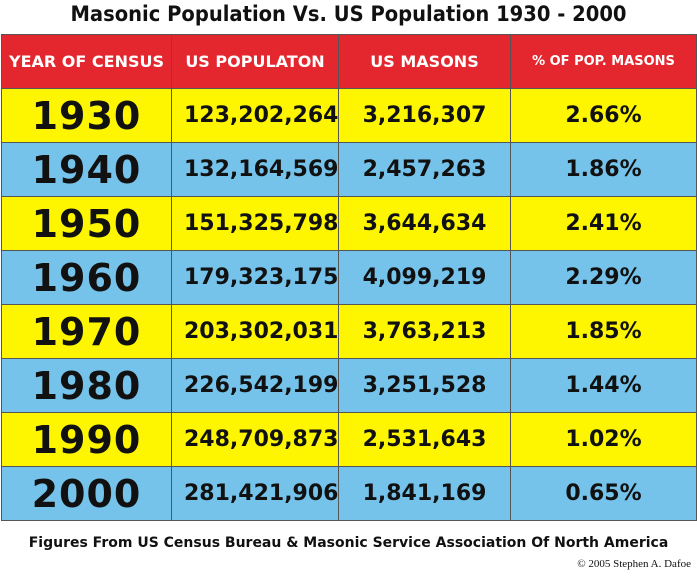 The width and height of the screenshot is (697, 576). I want to click on column-header-year: YEAR OF CENSUS, so click(86, 61).